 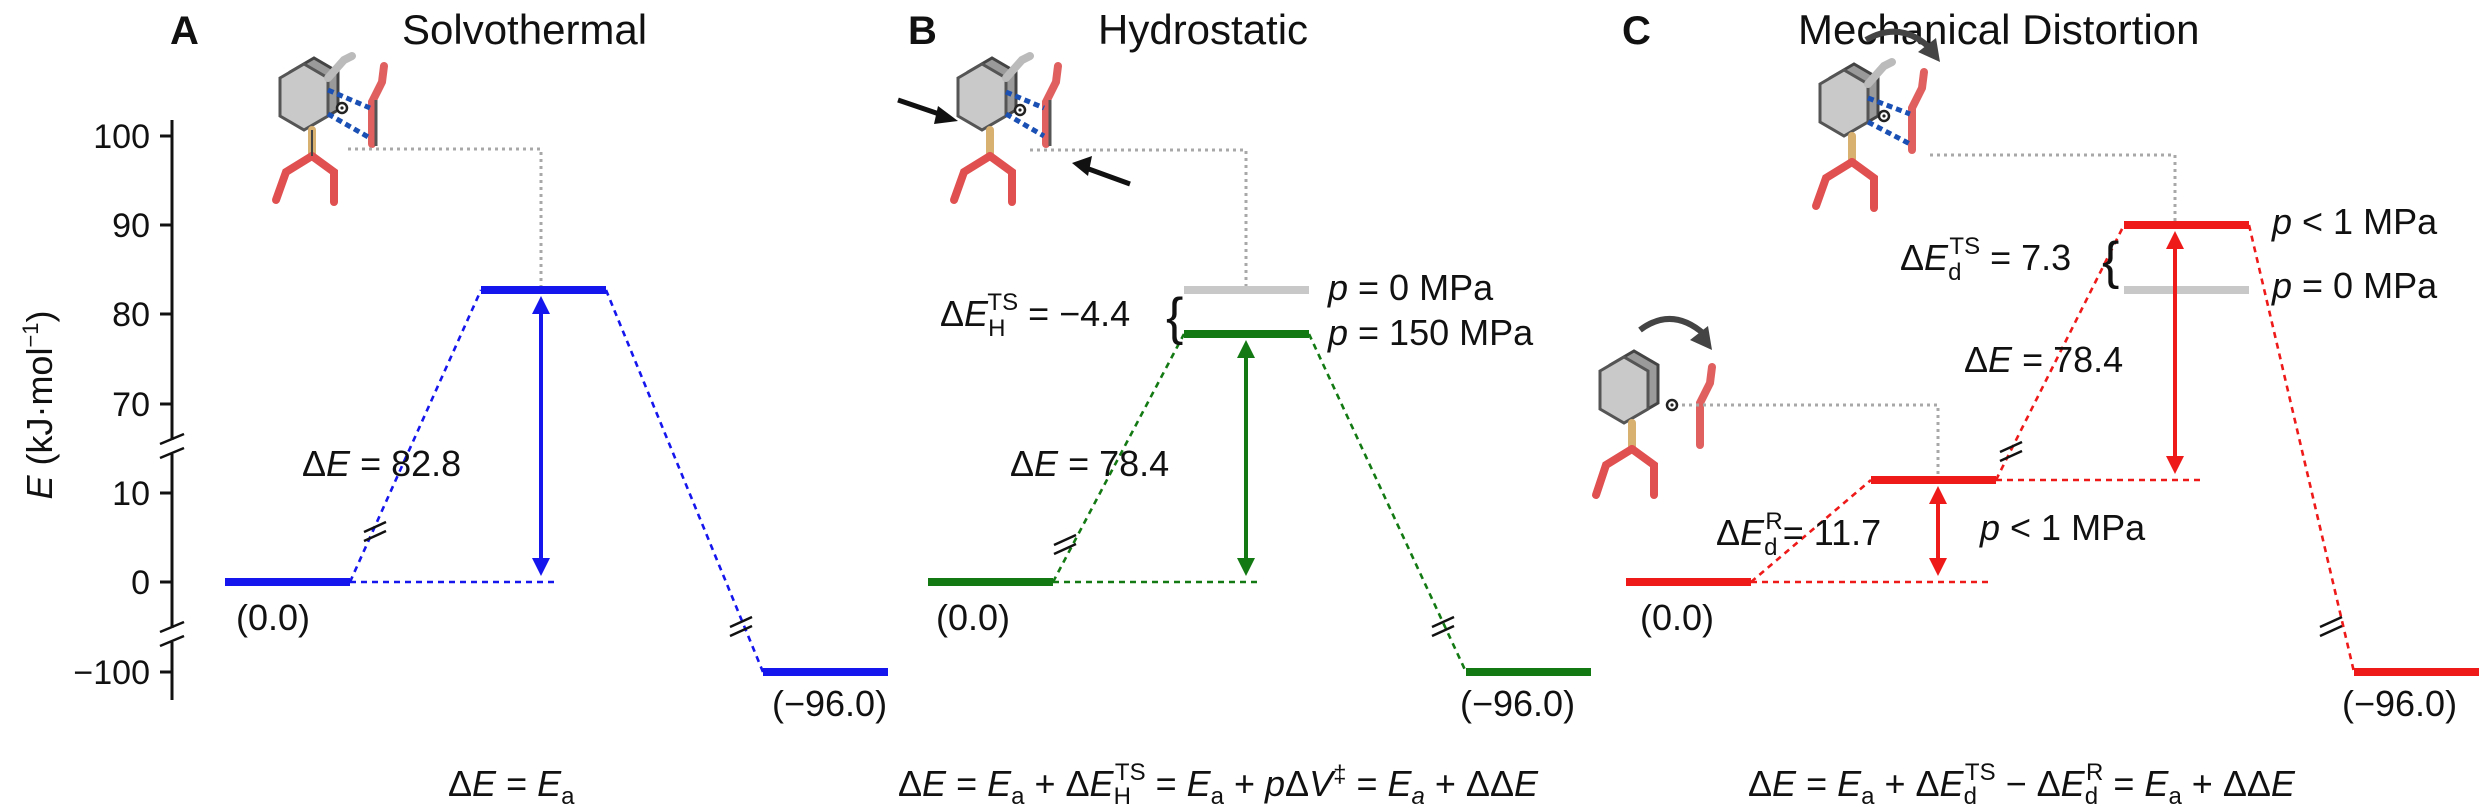 I want to click on tick-70: 70, so click(x=131, y=405).